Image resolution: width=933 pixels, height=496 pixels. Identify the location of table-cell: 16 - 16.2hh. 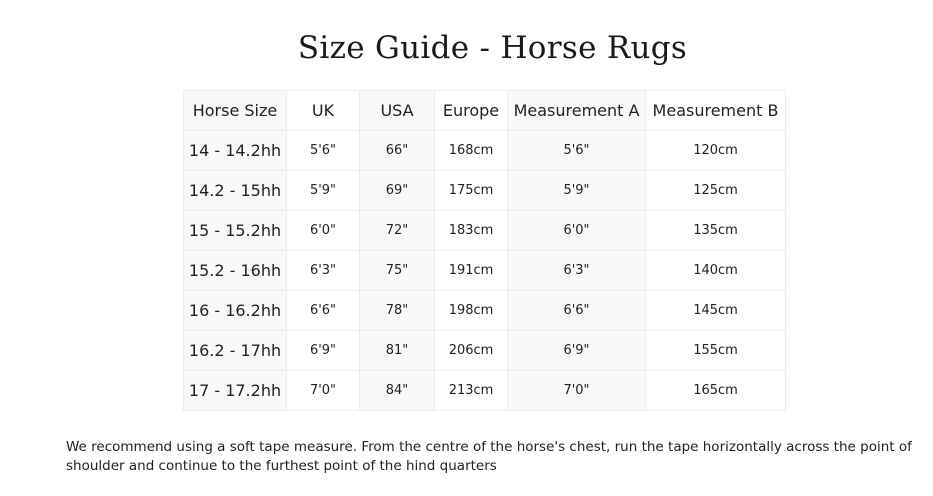
(235, 310).